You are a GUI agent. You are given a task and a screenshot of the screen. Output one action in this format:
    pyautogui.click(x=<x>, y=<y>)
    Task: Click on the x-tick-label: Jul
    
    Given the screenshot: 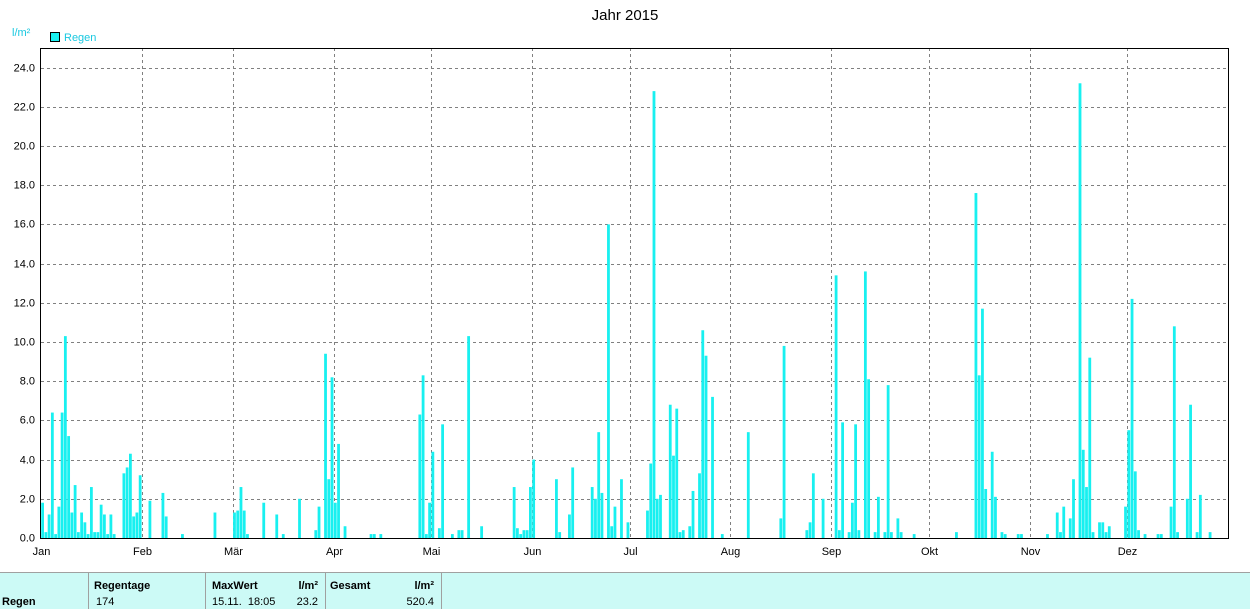 What is the action you would take?
    pyautogui.click(x=630, y=552)
    